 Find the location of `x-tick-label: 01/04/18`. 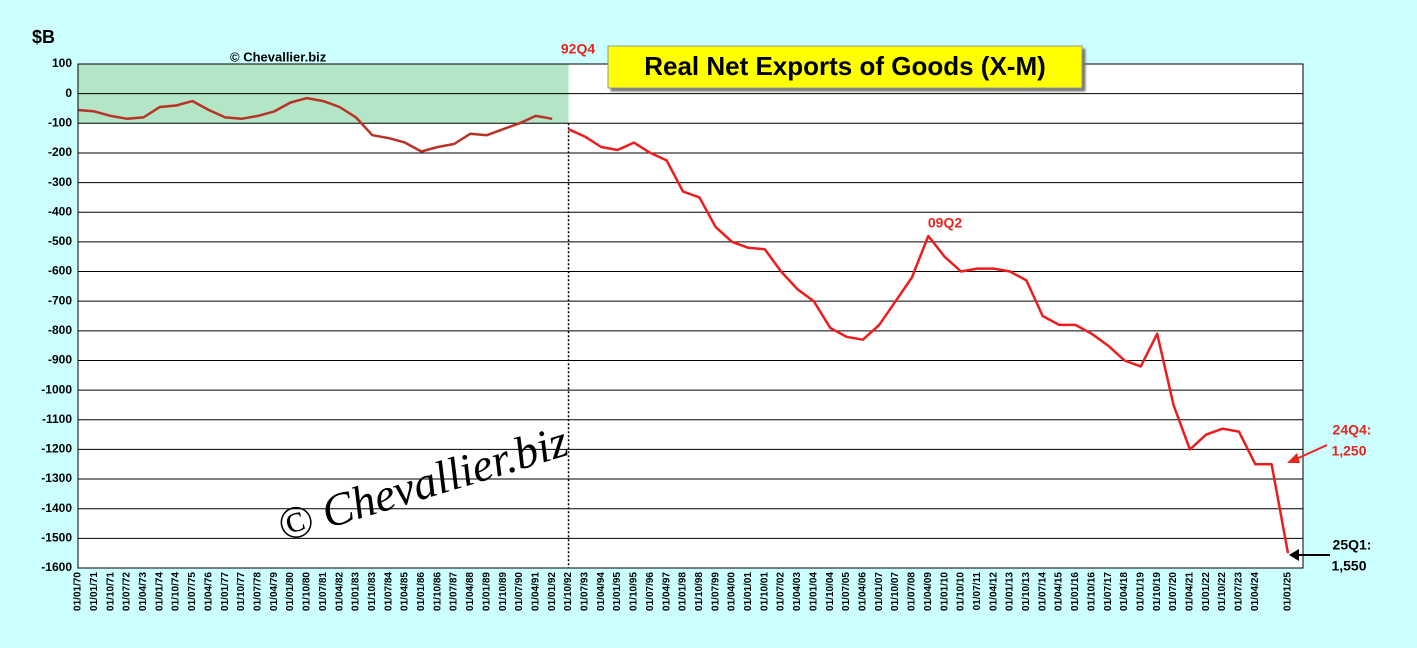

x-tick-label: 01/04/18 is located at coordinates (1124, 591).